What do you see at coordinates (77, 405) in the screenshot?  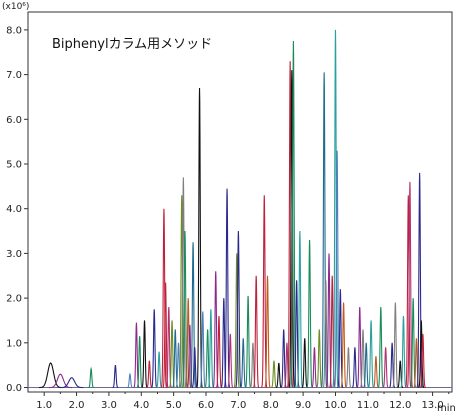 I see `x-tick-label: 2.0` at bounding box center [77, 405].